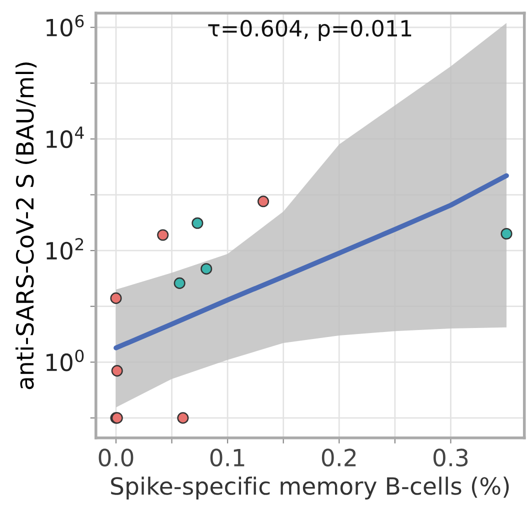 This screenshot has height=505, width=527. Describe the element at coordinates (451, 457) in the screenshot. I see `x-tick-label: 0.3` at that location.